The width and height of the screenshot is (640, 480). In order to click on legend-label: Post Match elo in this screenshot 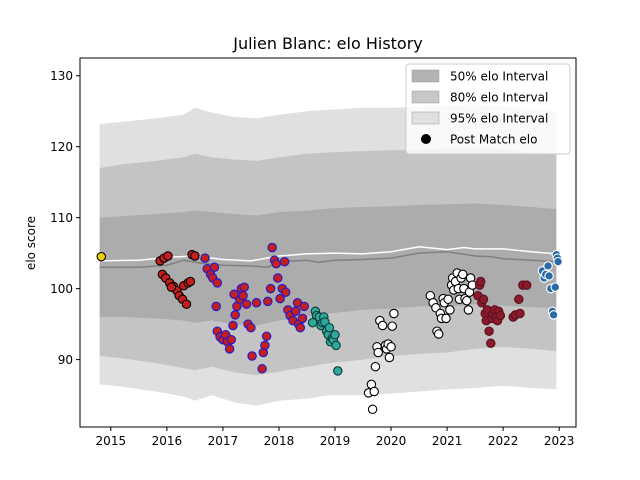, I will do `click(493, 140)`.